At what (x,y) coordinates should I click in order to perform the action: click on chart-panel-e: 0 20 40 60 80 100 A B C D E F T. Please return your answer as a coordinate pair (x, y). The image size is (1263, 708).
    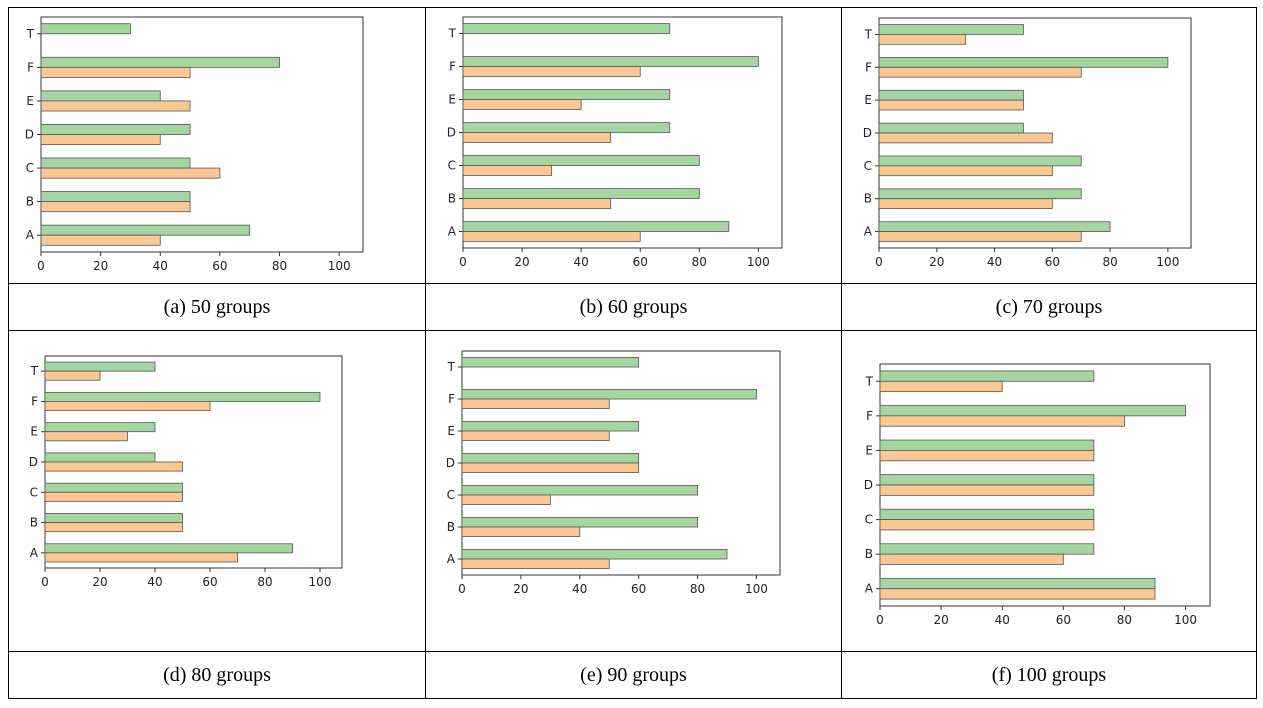
    Looking at the image, I should click on (633, 491).